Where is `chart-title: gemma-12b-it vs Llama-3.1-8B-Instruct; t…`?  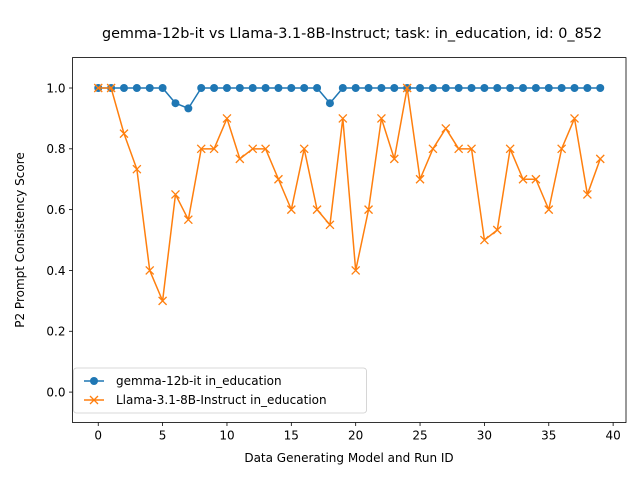
chart-title: gemma-12b-it vs Llama-3.1-8B-Instruct; t… is located at coordinates (352, 34).